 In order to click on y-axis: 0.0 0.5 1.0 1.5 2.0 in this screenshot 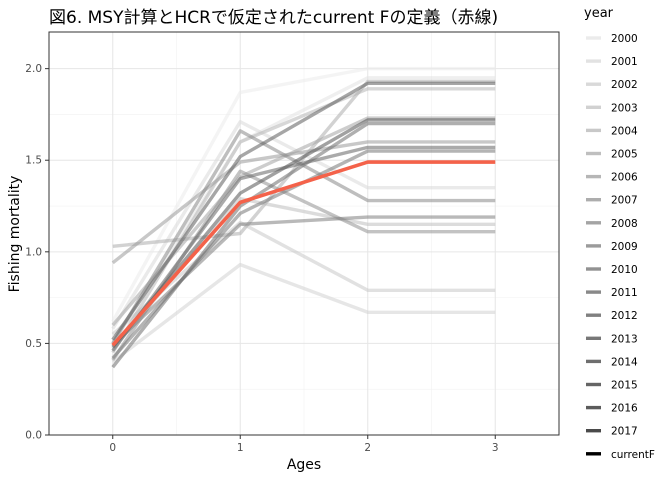, I will do `click(37, 252)`.